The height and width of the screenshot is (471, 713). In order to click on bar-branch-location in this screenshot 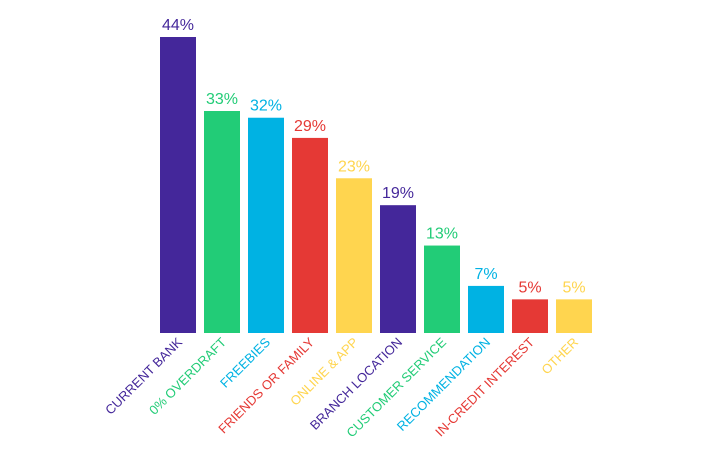, I will do `click(398, 269)`.